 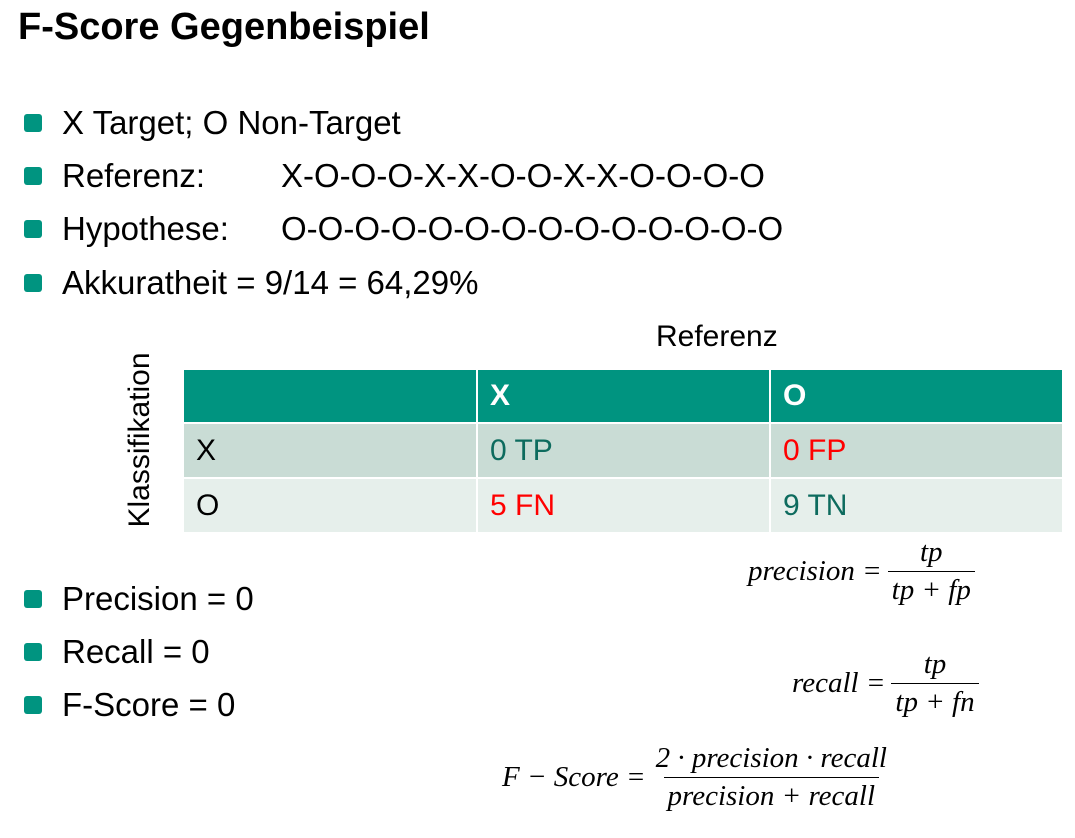 What do you see at coordinates (270, 282) in the screenshot?
I see `bullet-label: Akkuratheit = 9/14 = 64,29%` at bounding box center [270, 282].